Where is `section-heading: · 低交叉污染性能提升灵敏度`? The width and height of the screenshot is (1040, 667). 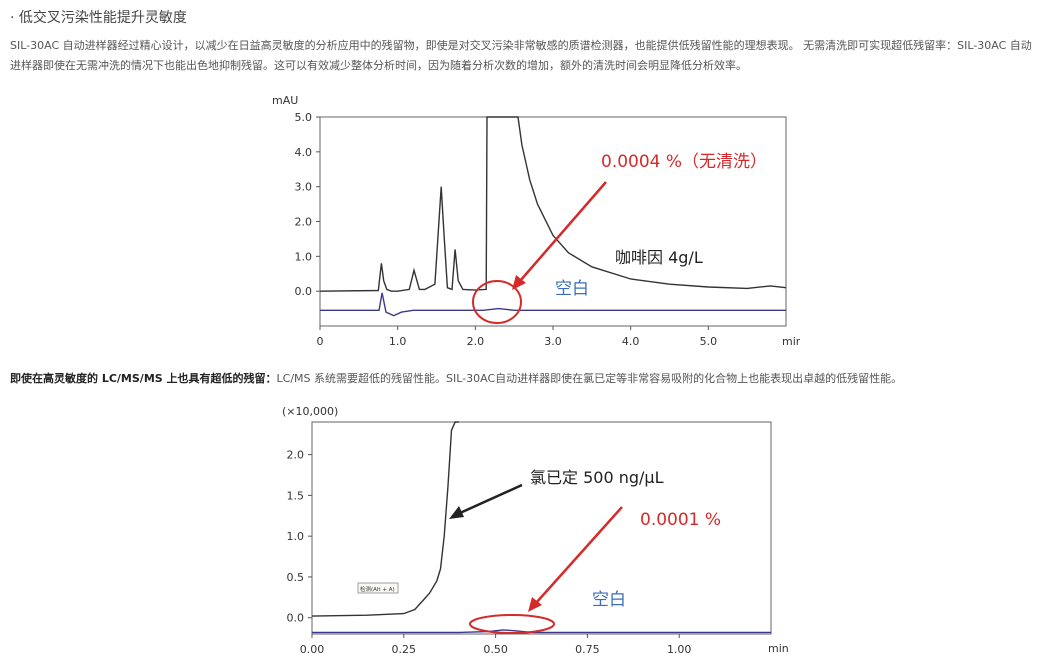 section-heading: · 低交叉污染性能提升灵敏度 is located at coordinates (98, 18).